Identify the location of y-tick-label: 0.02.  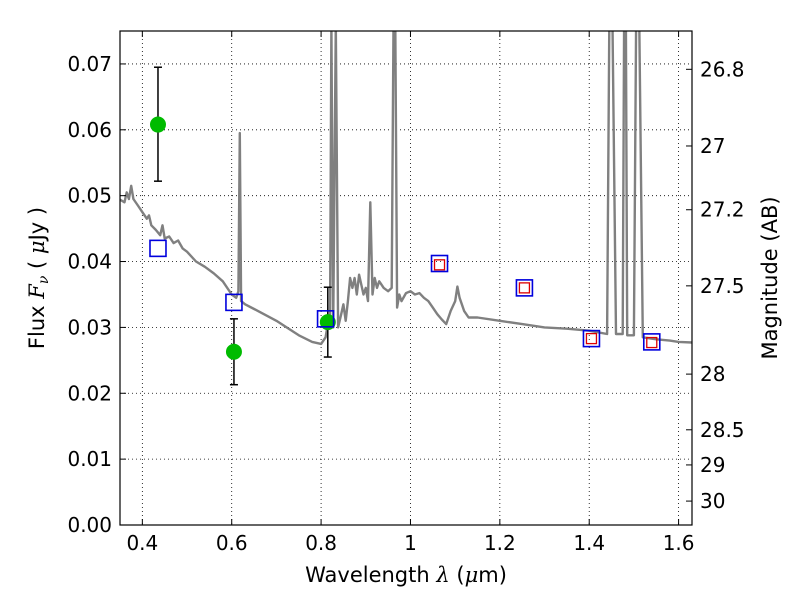
(89, 393).